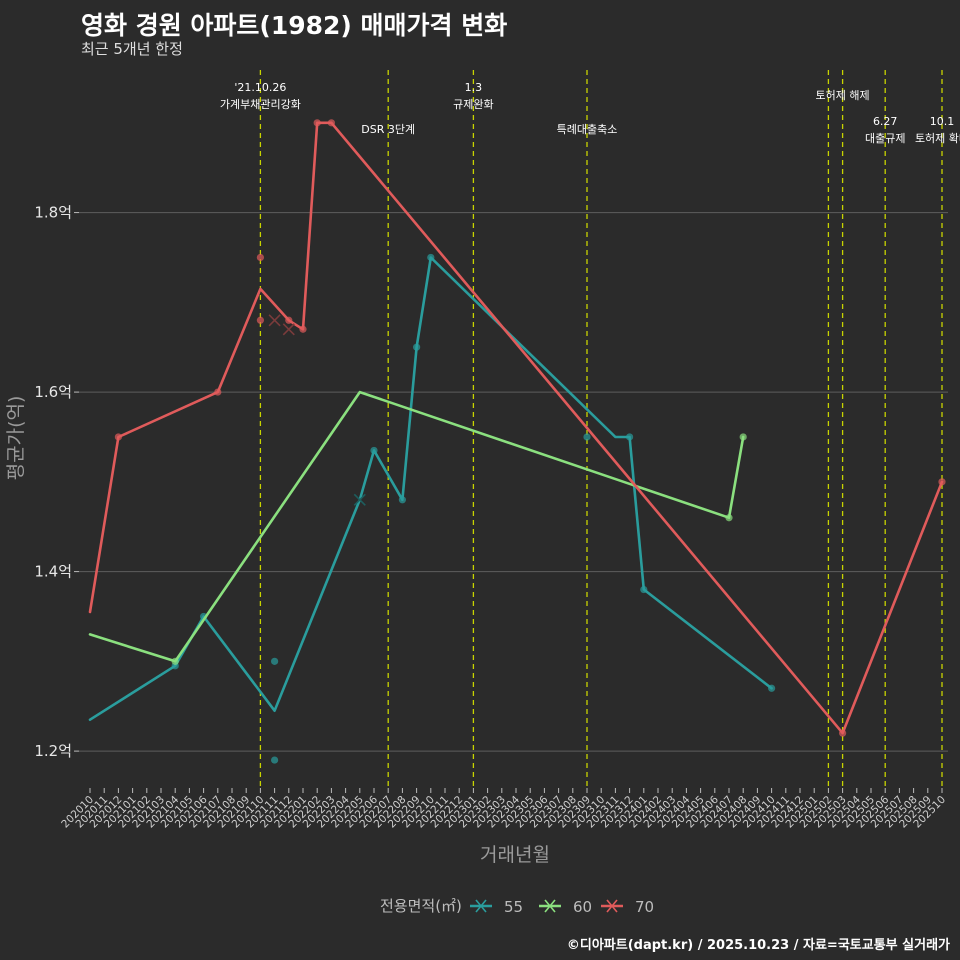  What do you see at coordinates (937, 138) in the screenshot?
I see `event-annotation: 토허제 확대` at bounding box center [937, 138].